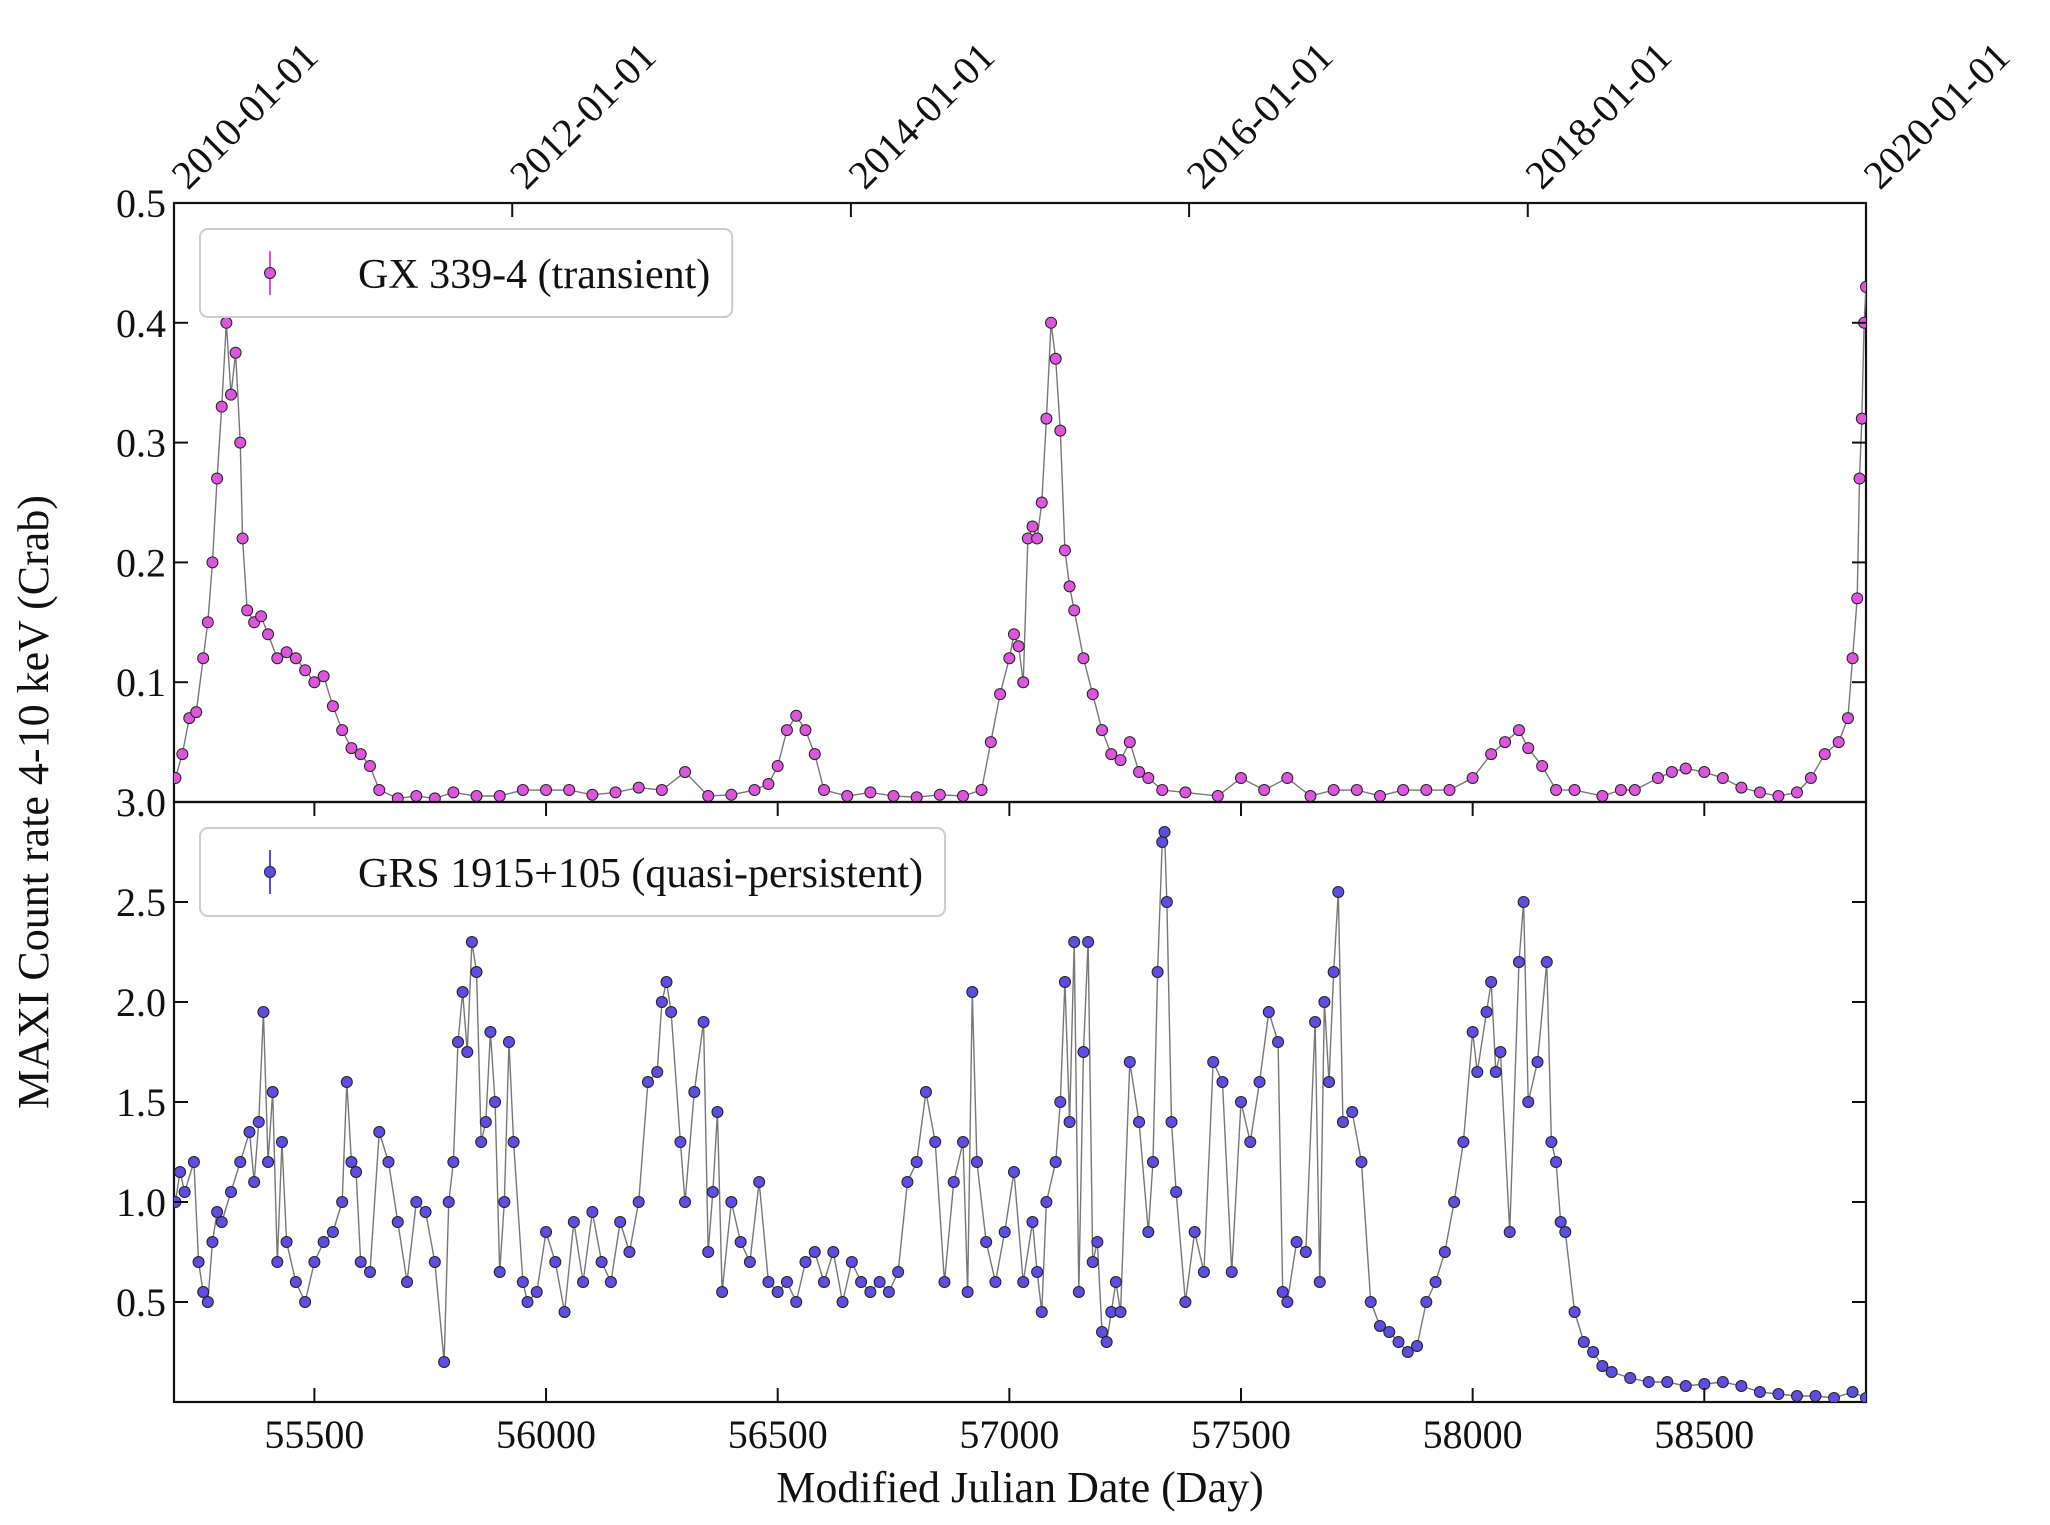 The image size is (2050, 1525). I want to click on x2-tick-label: 2012-01-01, so click(583, 116).